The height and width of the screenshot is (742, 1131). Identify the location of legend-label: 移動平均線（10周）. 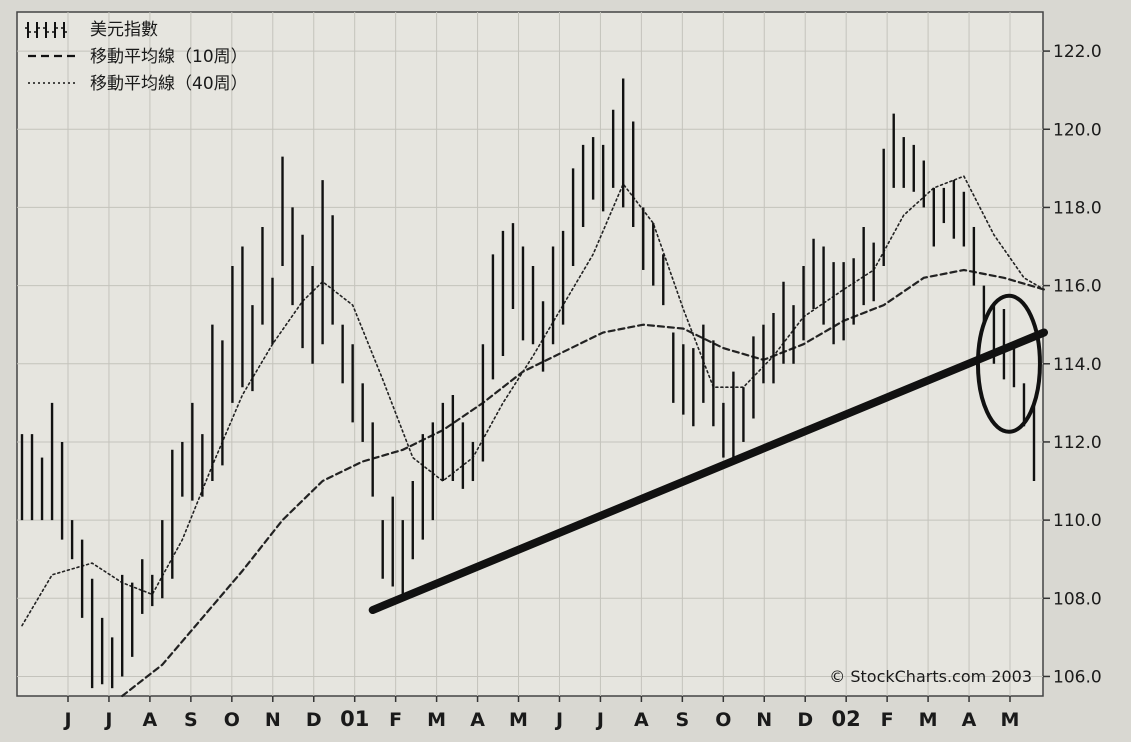
(169, 57).